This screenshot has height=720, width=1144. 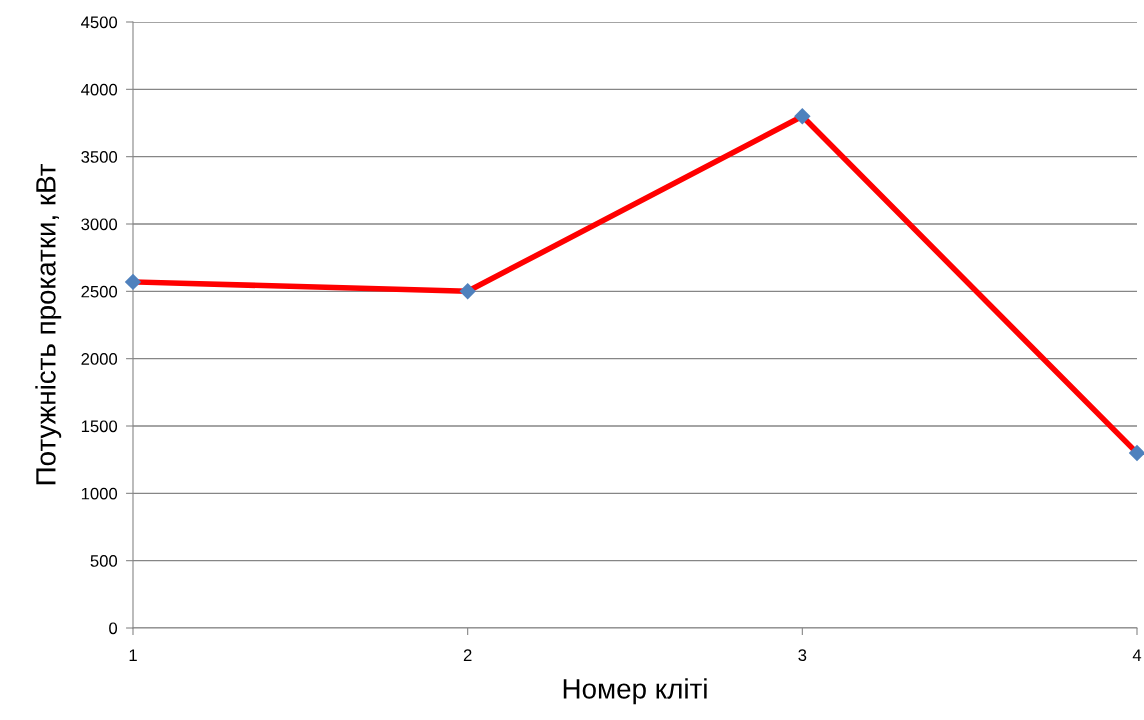 What do you see at coordinates (99, 157) in the screenshot?
I see `y-tick-label: 3500` at bounding box center [99, 157].